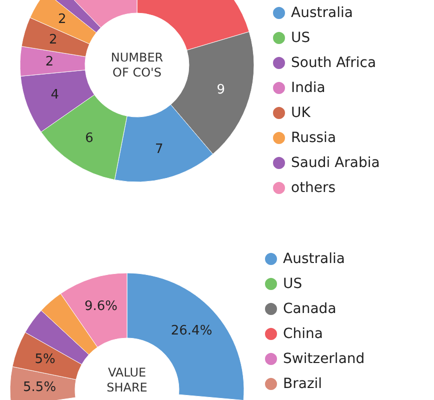  Describe the element at coordinates (159, 150) in the screenshot. I see `data-label: 7` at that location.